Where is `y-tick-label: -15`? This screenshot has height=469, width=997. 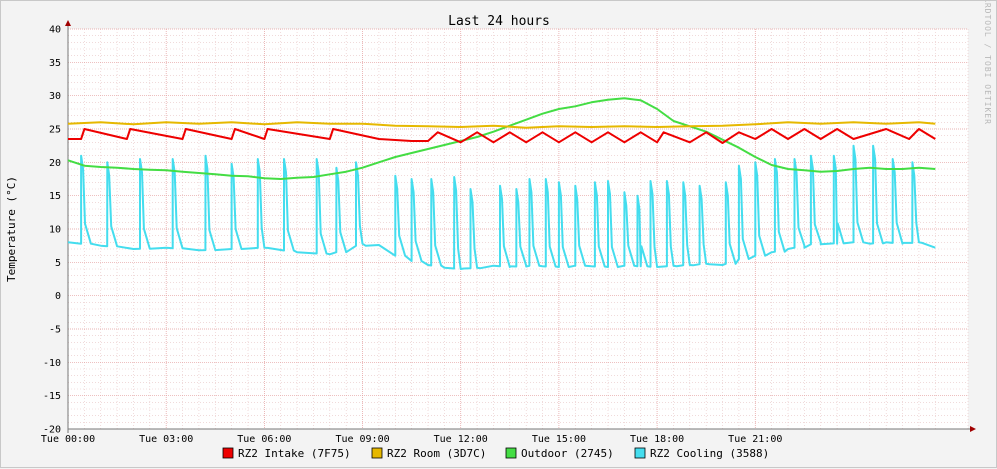
y-tick-label: -15 is located at coordinates (52, 396).